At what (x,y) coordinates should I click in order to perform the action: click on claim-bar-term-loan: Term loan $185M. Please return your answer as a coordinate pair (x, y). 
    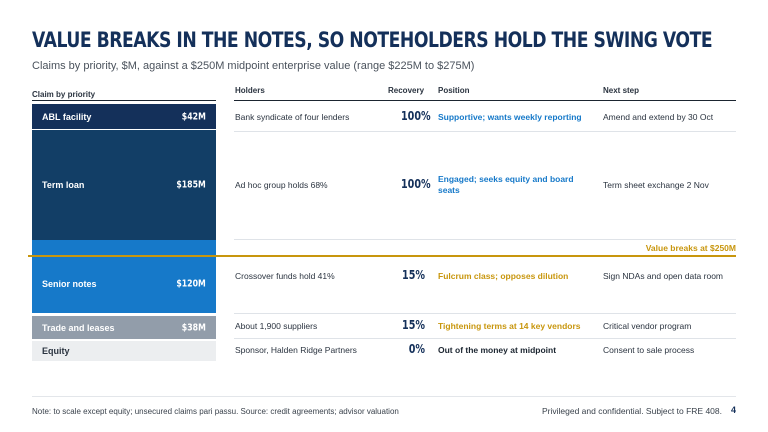
    Looking at the image, I should click on (124, 185).